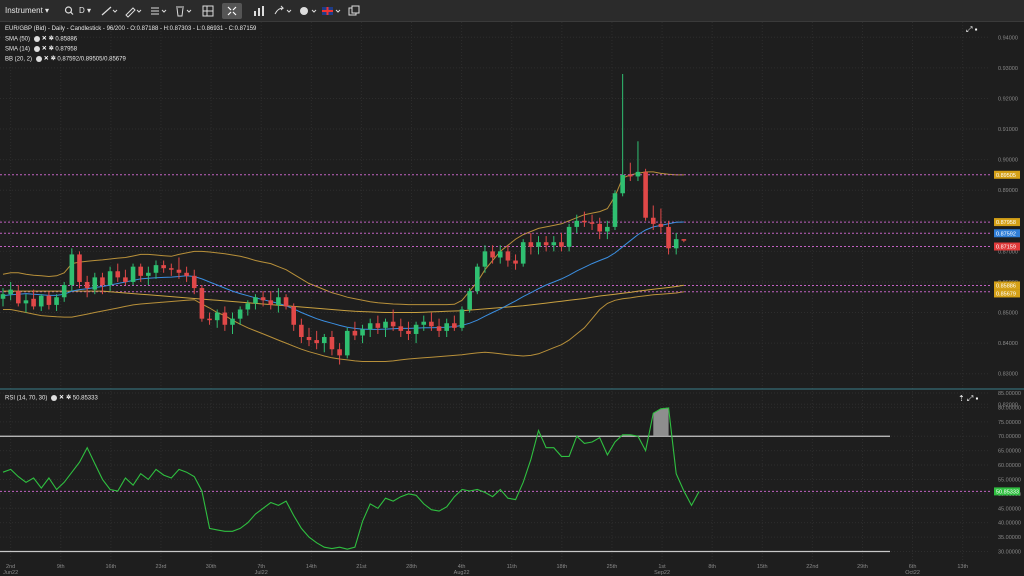 This screenshot has width=1024, height=576. Describe the element at coordinates (1009, 394) in the screenshot. I see `rsi-tick-label: 85.00000` at that location.